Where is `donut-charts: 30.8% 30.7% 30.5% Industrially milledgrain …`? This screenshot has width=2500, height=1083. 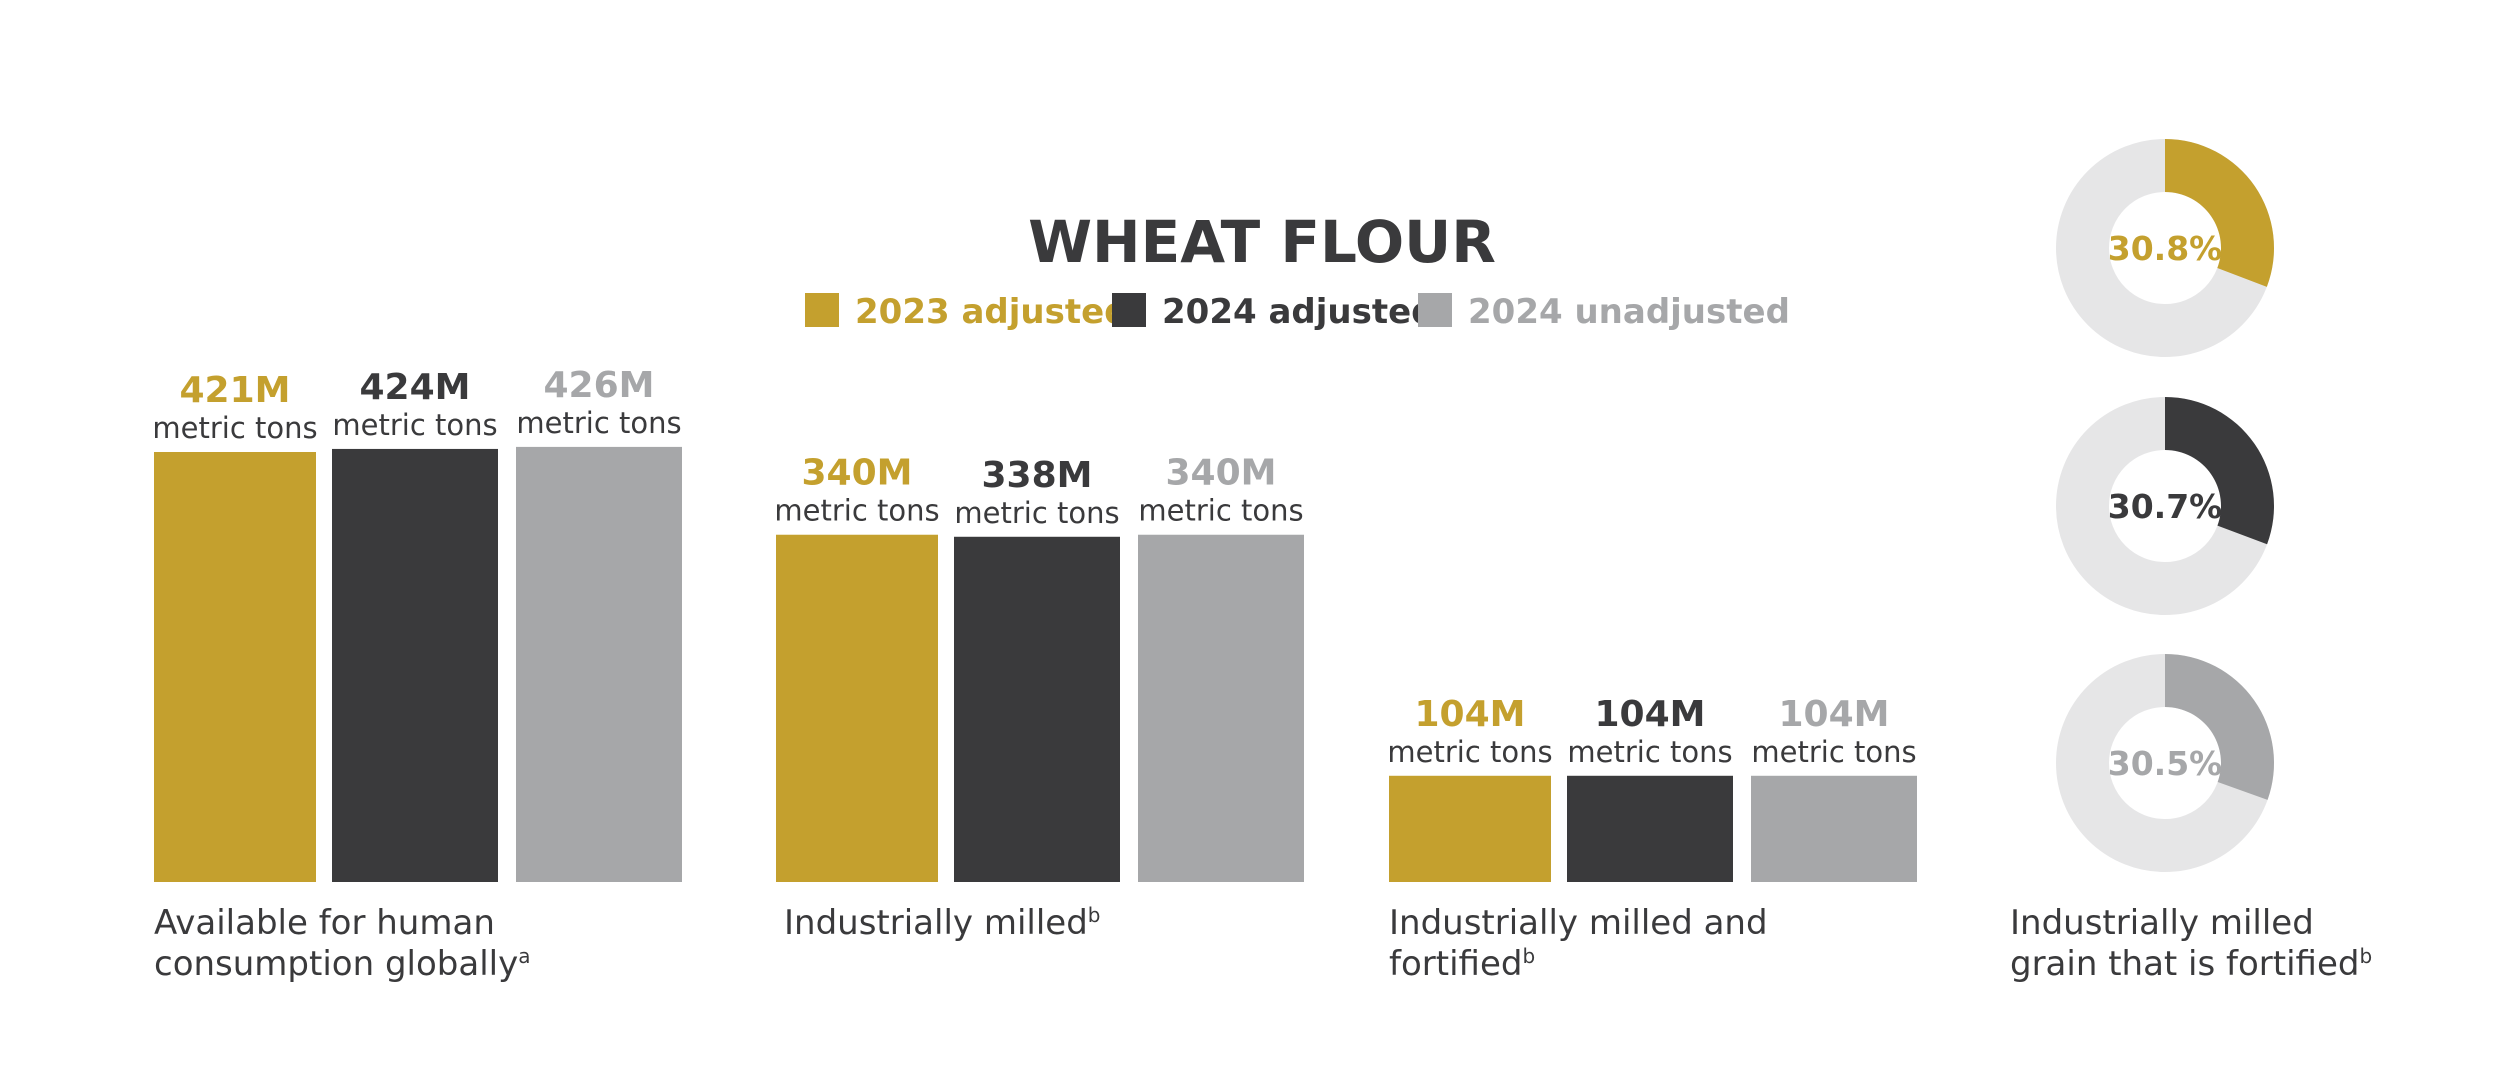
donut-charts: 30.8% 30.7% 30.5% Industrially milledgrain … is located at coordinates (2191, 561).